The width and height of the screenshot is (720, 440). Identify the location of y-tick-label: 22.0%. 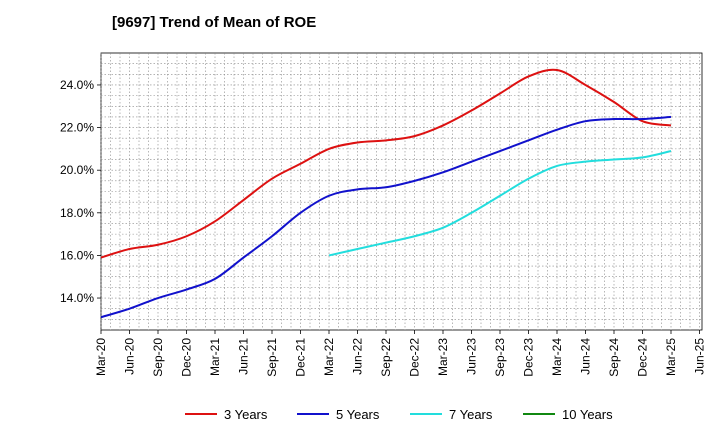
(77, 128).